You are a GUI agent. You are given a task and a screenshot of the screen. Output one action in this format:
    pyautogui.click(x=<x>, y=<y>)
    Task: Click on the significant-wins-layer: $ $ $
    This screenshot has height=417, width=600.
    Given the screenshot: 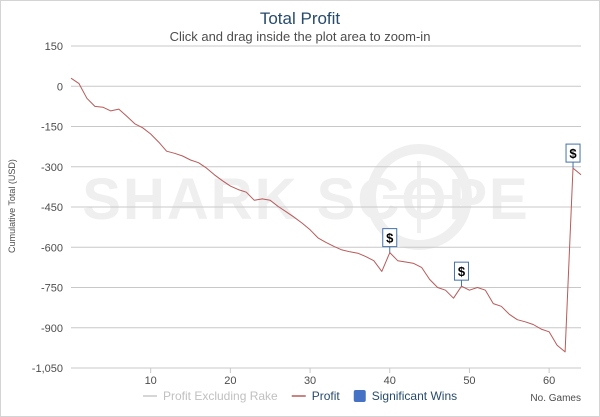 What is the action you would take?
    pyautogui.click(x=481, y=215)
    